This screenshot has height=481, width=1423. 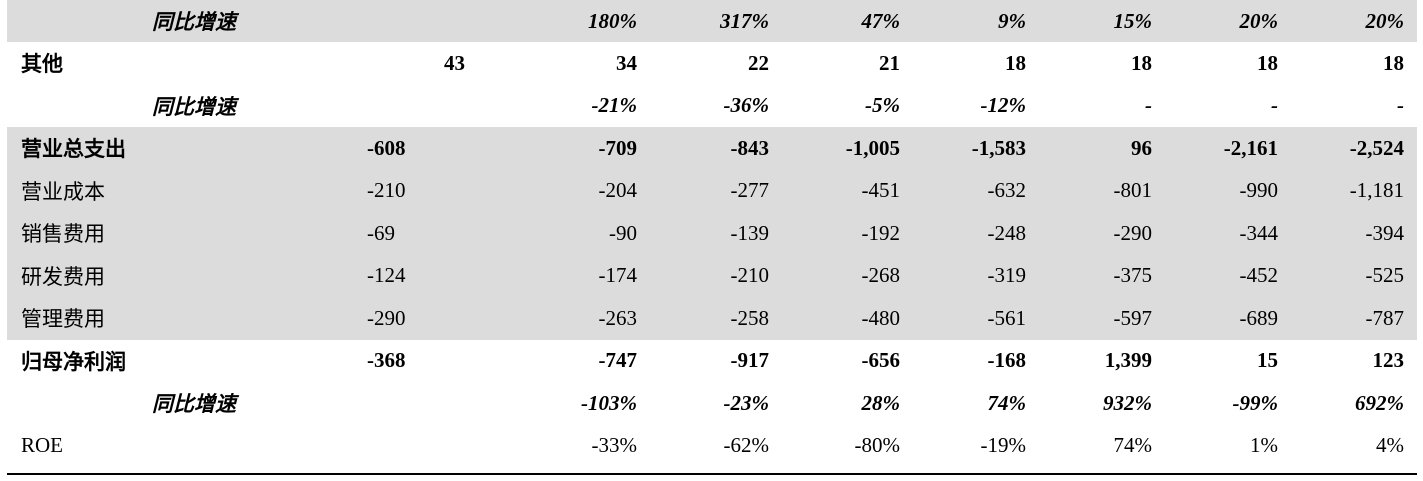 I want to click on row-label: ROE, so click(x=42, y=445).